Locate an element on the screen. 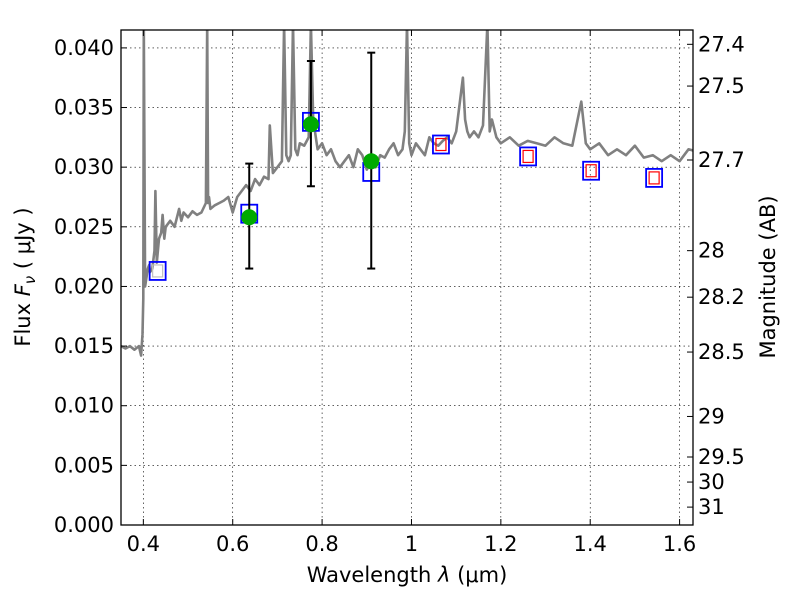 The width and height of the screenshot is (800, 604). y2-tick-label: 27.4 is located at coordinates (721, 44).